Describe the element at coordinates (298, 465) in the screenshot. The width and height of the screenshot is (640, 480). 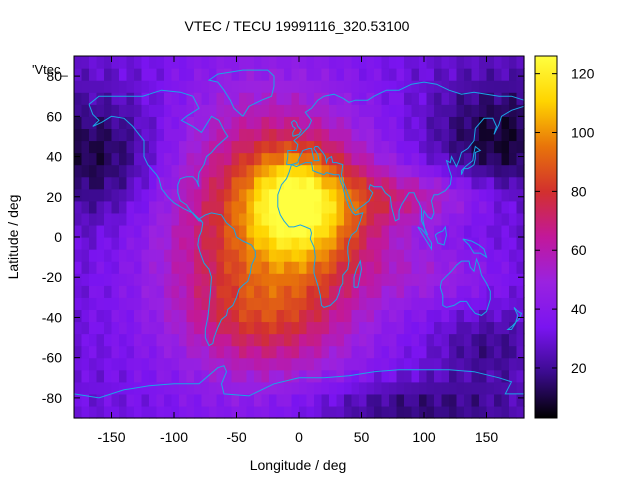
I see `x-axis-label: Longitude / deg` at that location.